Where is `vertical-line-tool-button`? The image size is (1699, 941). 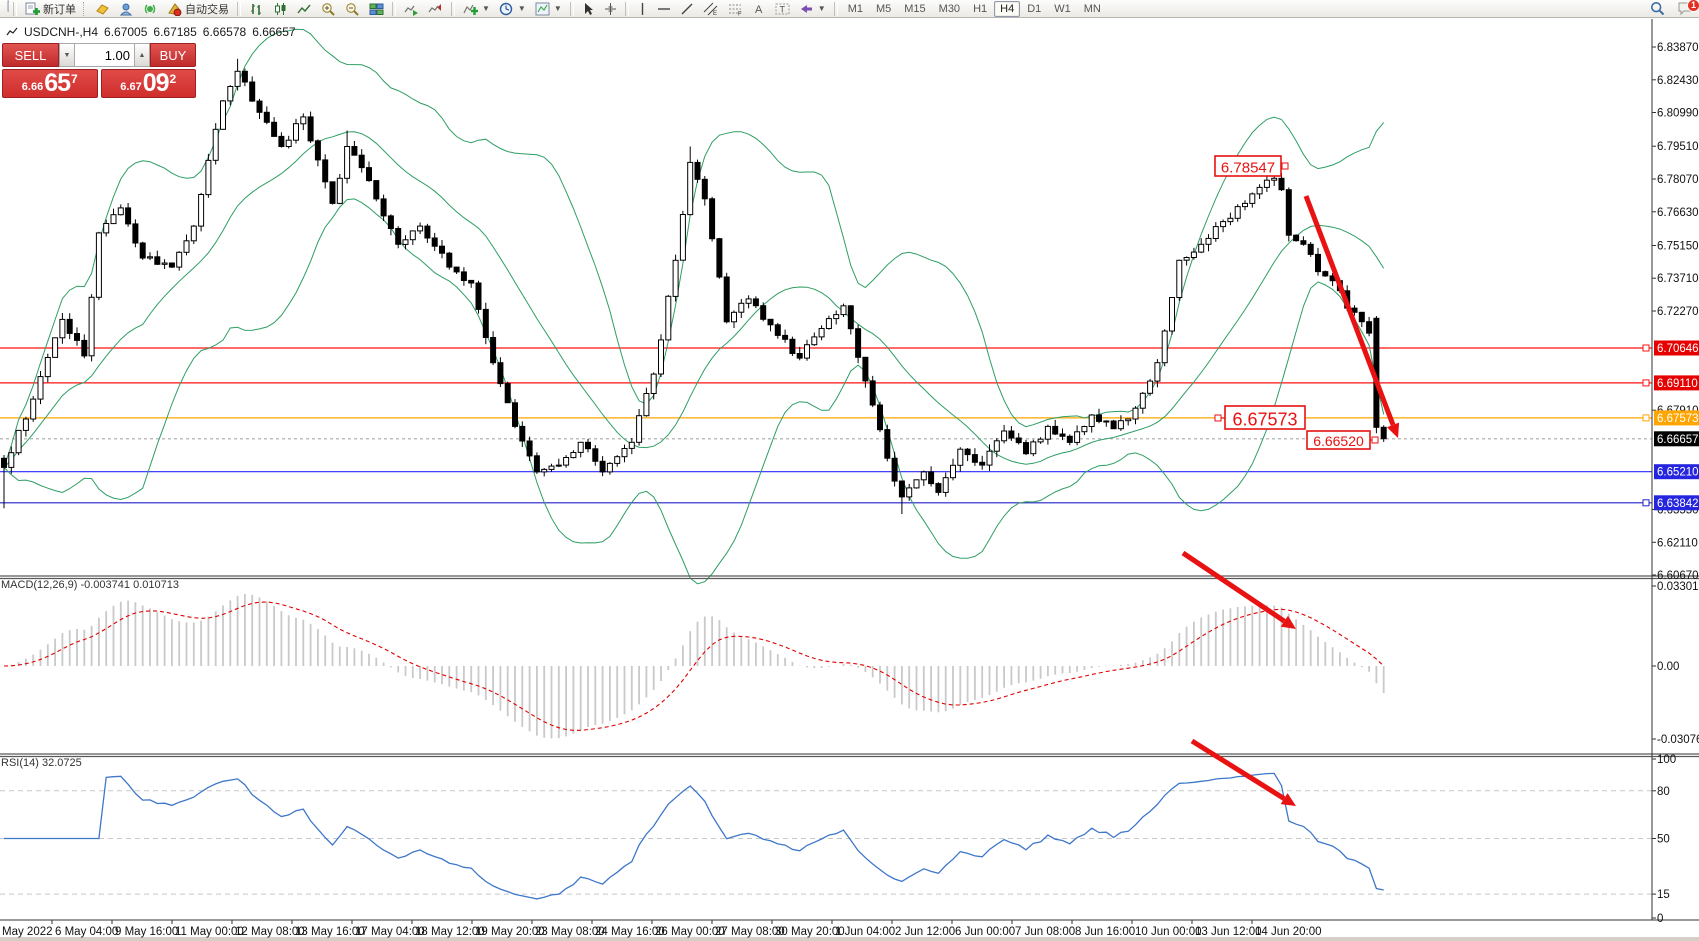 vertical-line-tool-button is located at coordinates (642, 9).